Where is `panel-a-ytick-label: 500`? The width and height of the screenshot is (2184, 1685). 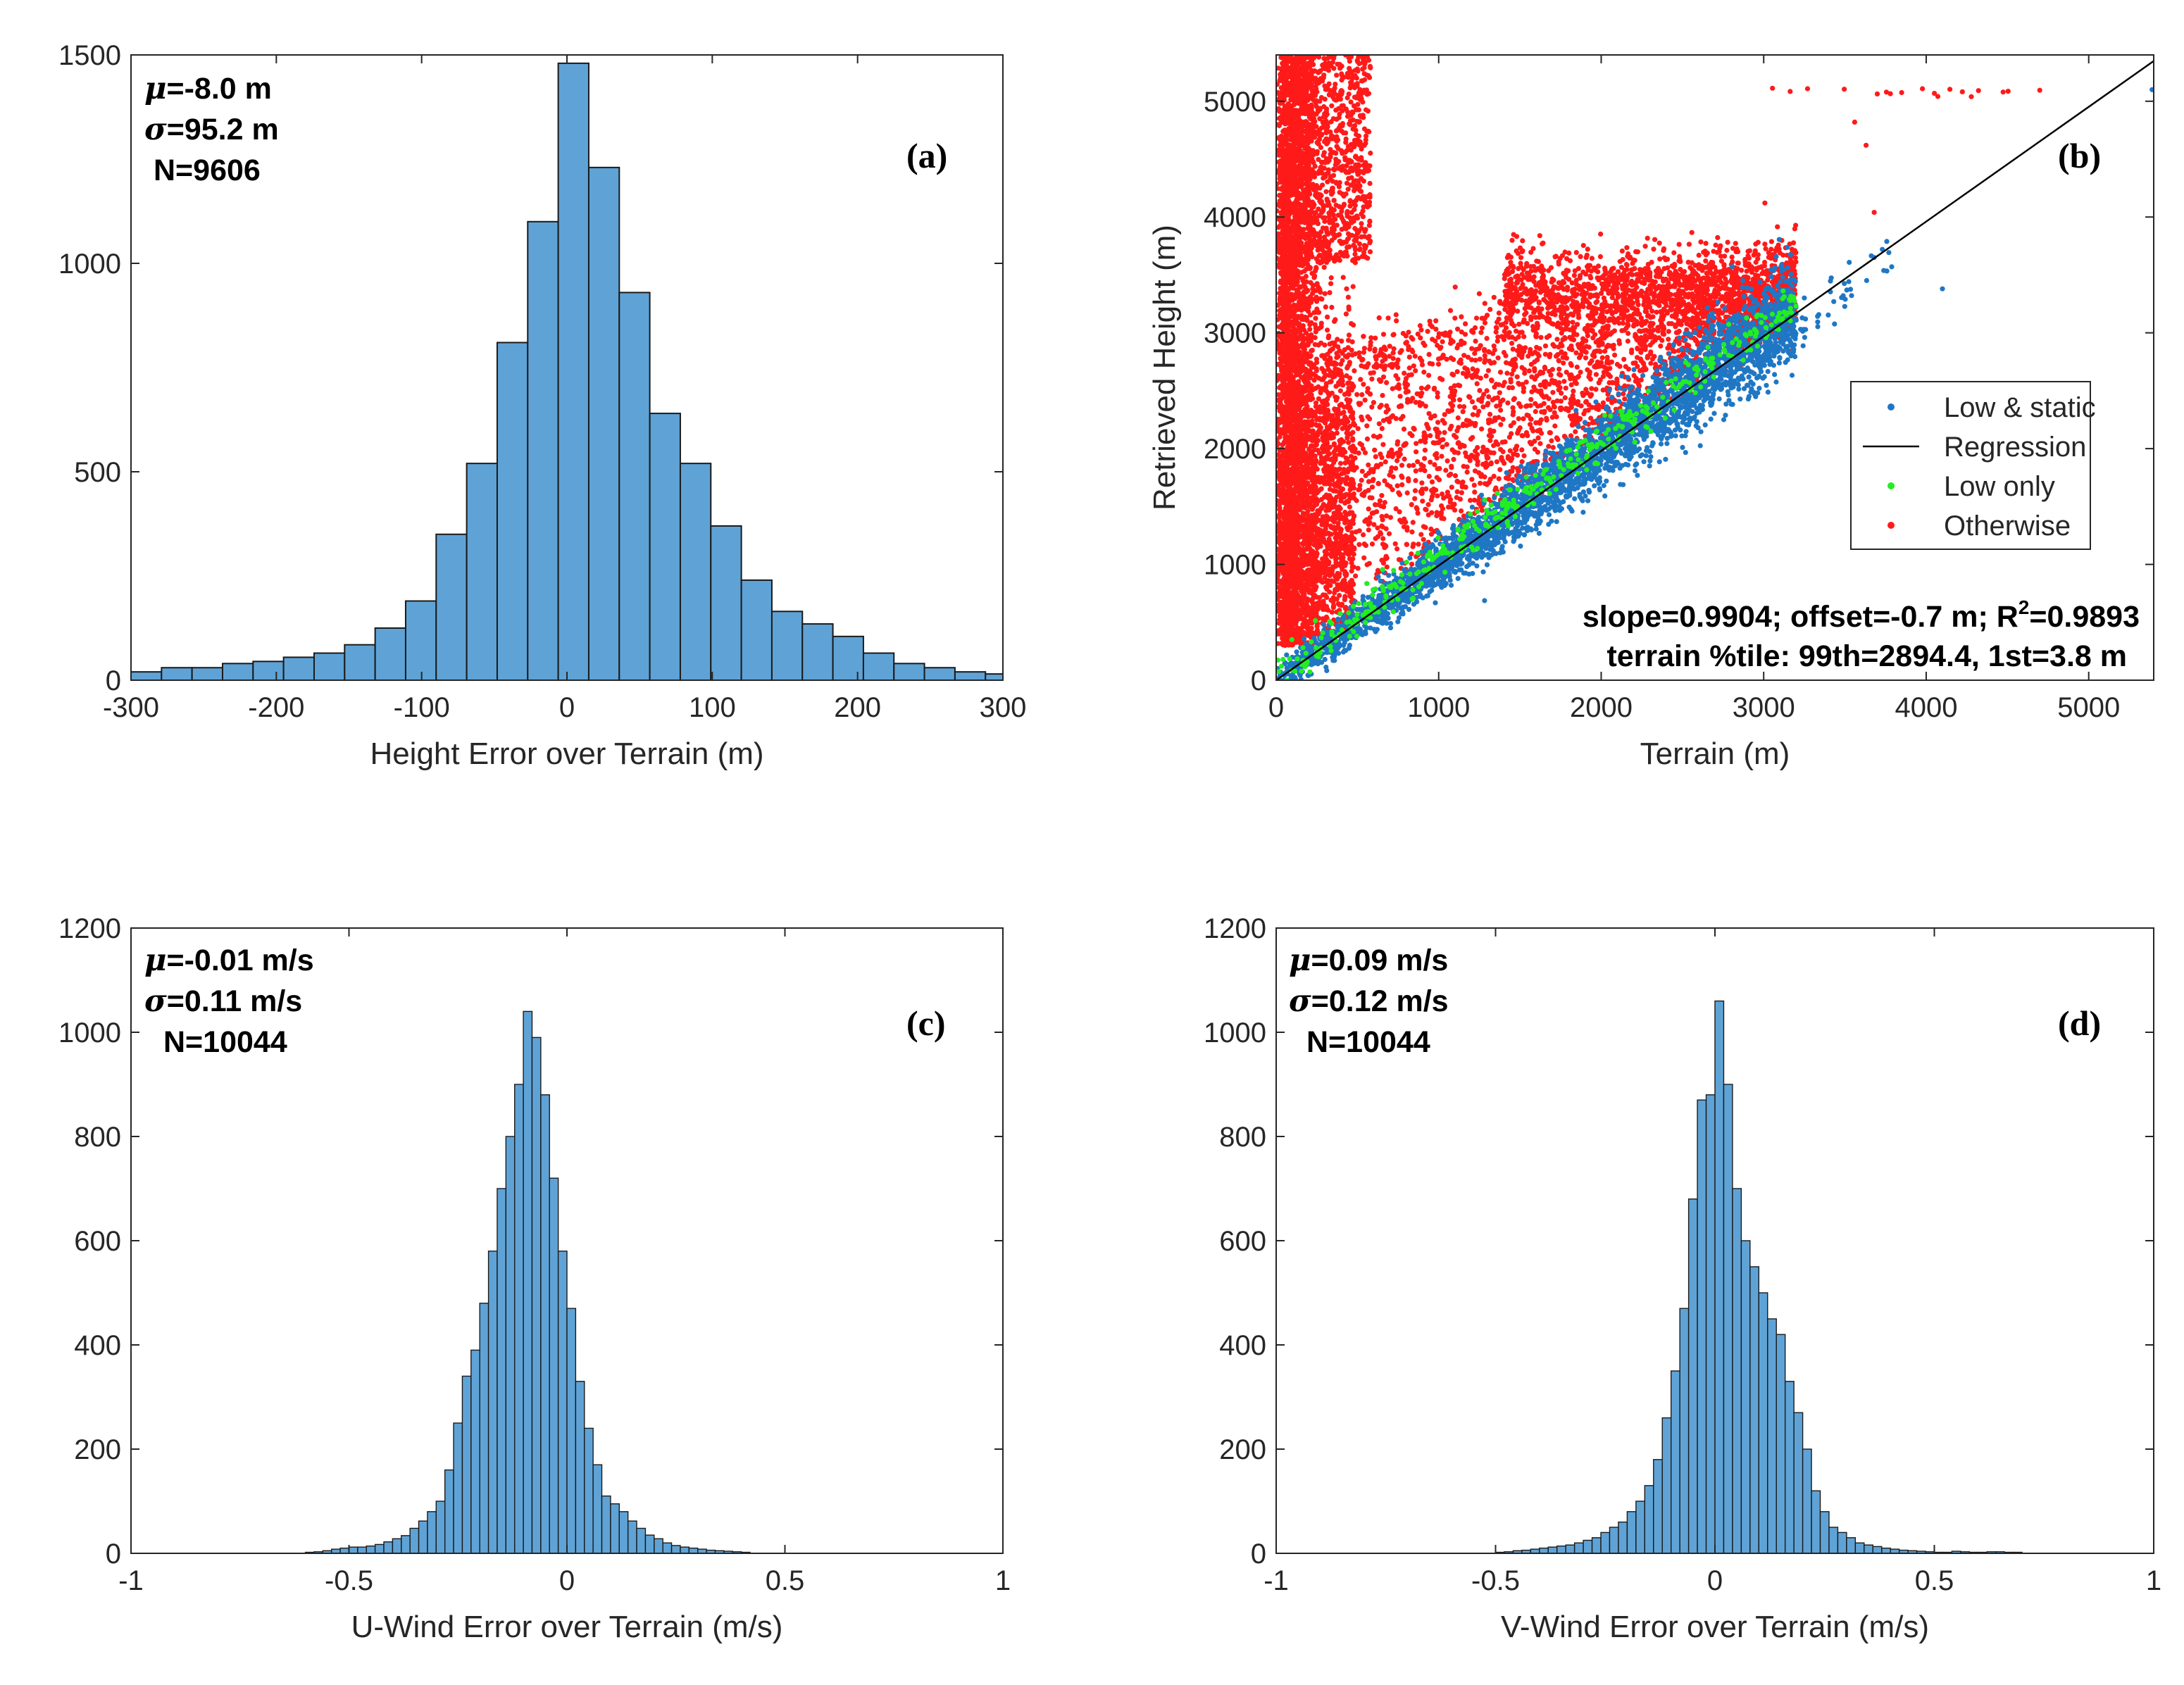
panel-a-ytick-label: 500 is located at coordinates (97, 472).